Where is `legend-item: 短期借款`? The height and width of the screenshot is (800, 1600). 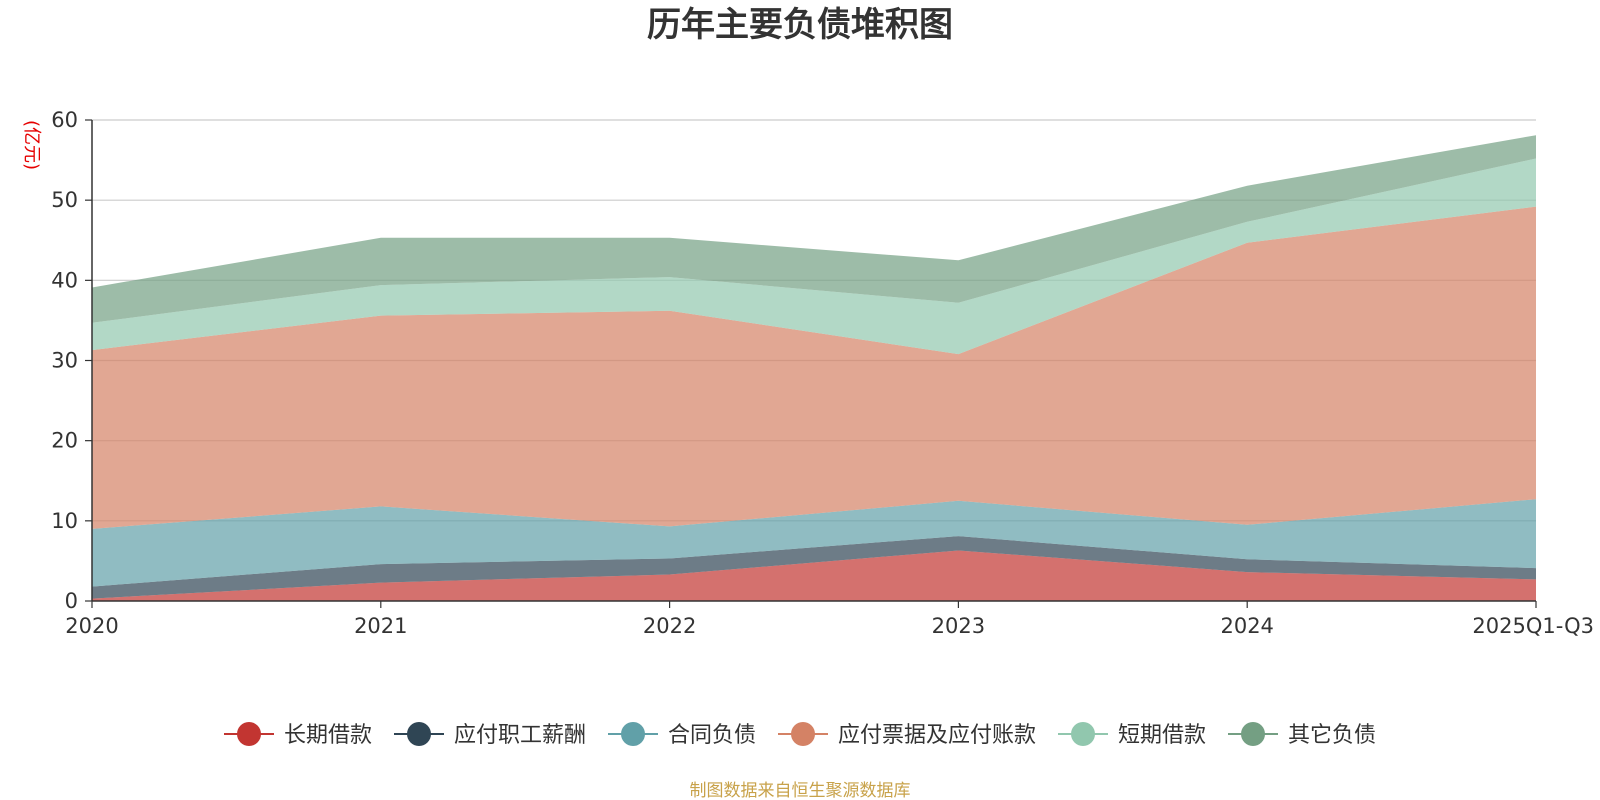 legend-item: 短期借款 is located at coordinates (1132, 735).